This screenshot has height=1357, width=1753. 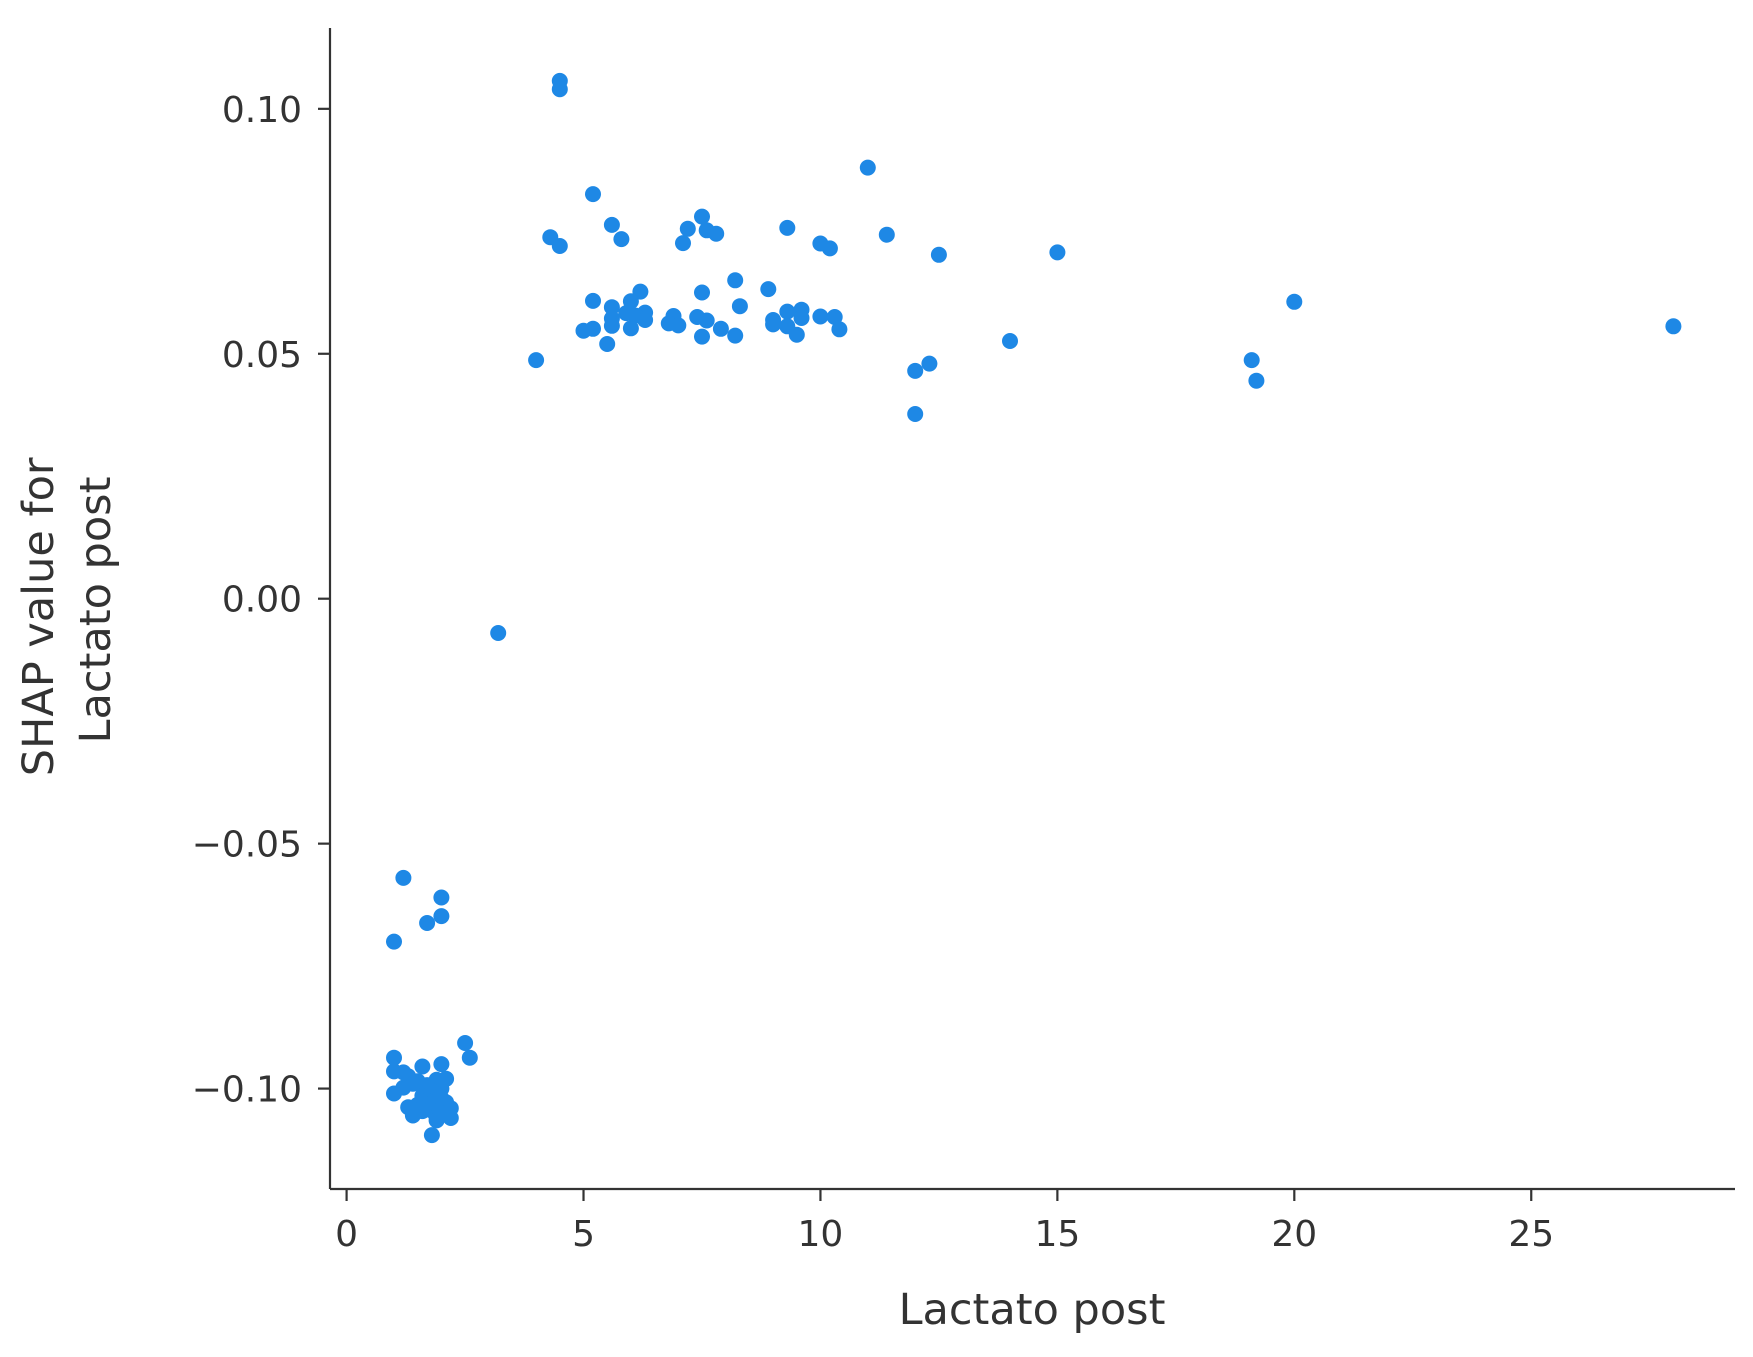 I want to click on y-axis-title: SHAP value for Lactato post, so click(x=67, y=610).